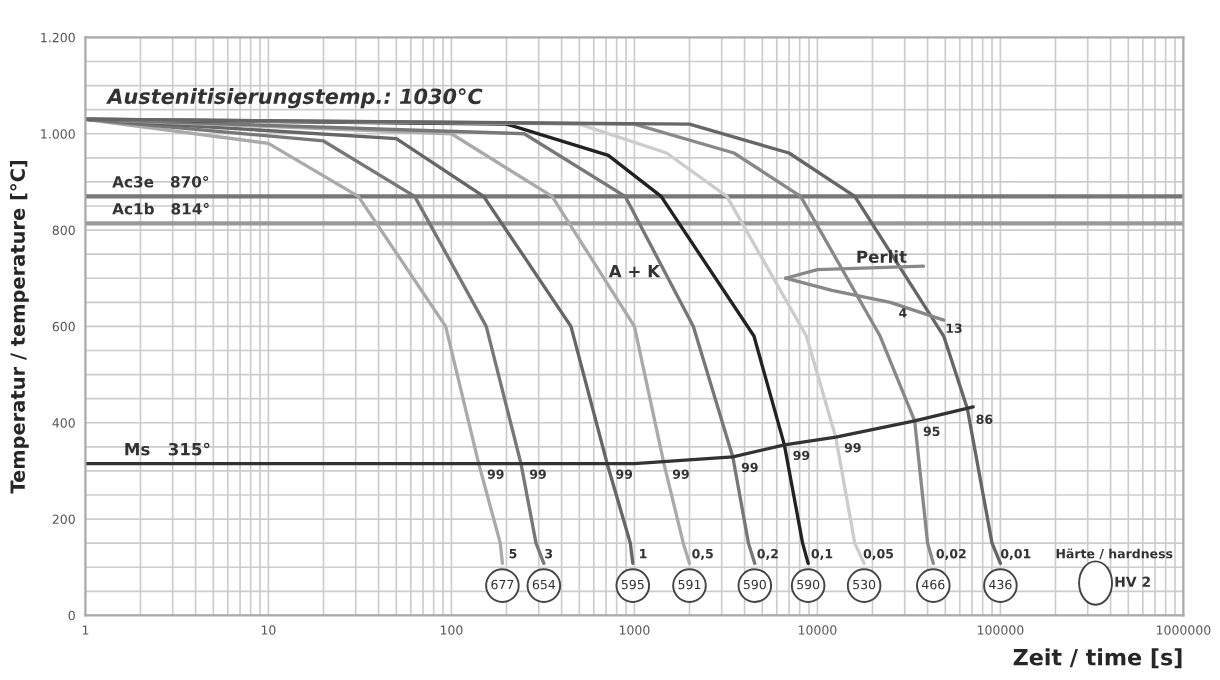  What do you see at coordinates (19, 327) in the screenshot?
I see `y-axis-title: Temperatur / temperature [°C]` at bounding box center [19, 327].